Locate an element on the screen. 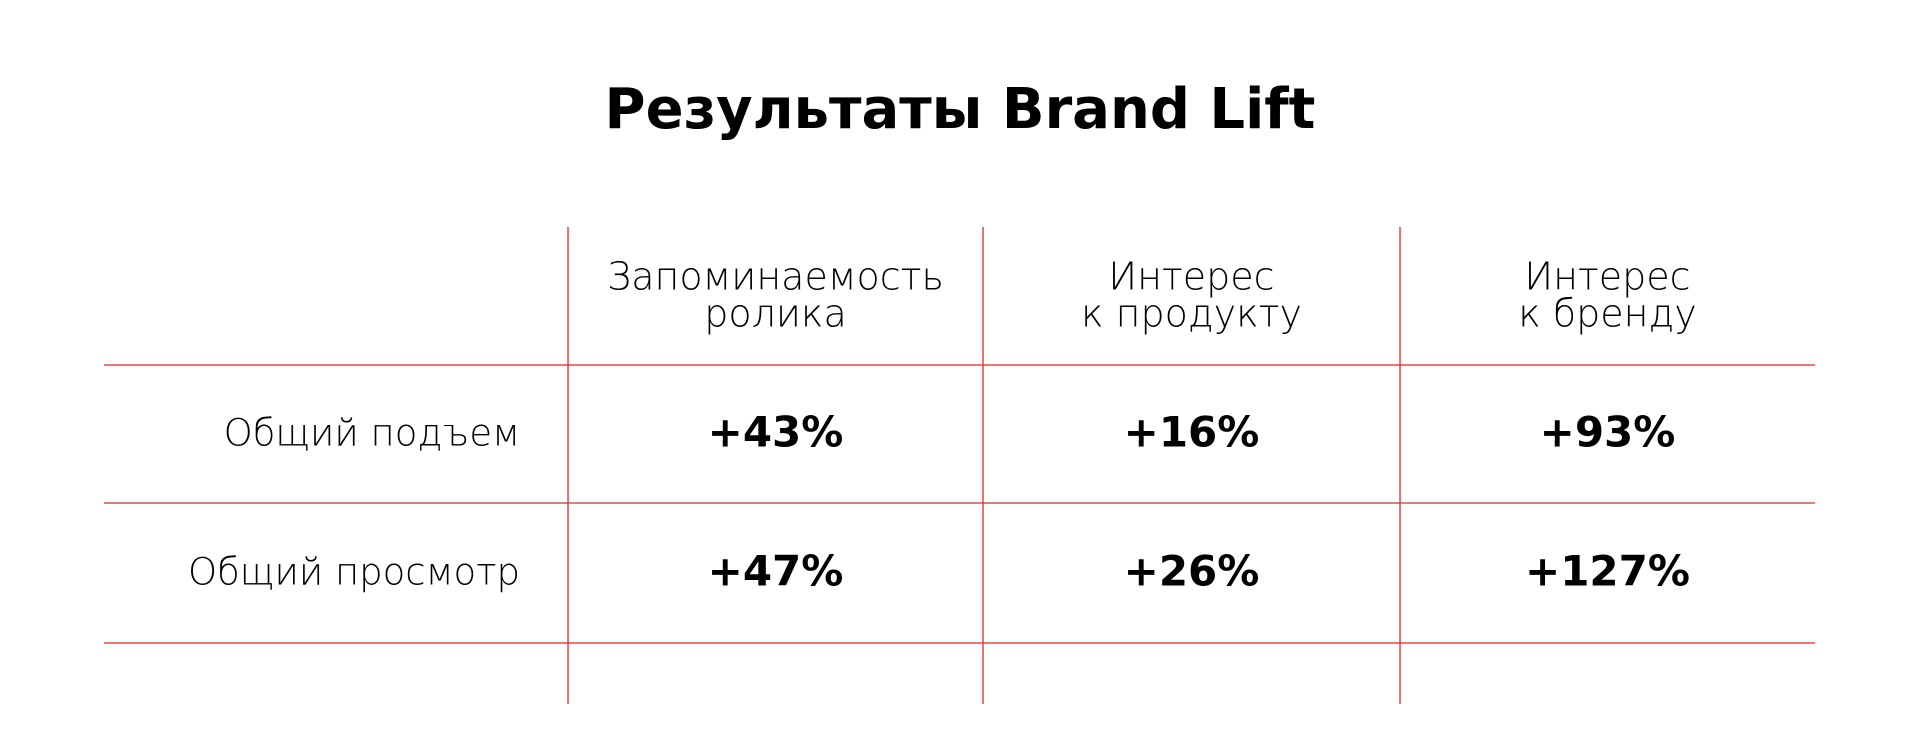 Image resolution: width=1920 pixels, height=748 pixels. title: Результаты Brand Lift is located at coordinates (960, 109).